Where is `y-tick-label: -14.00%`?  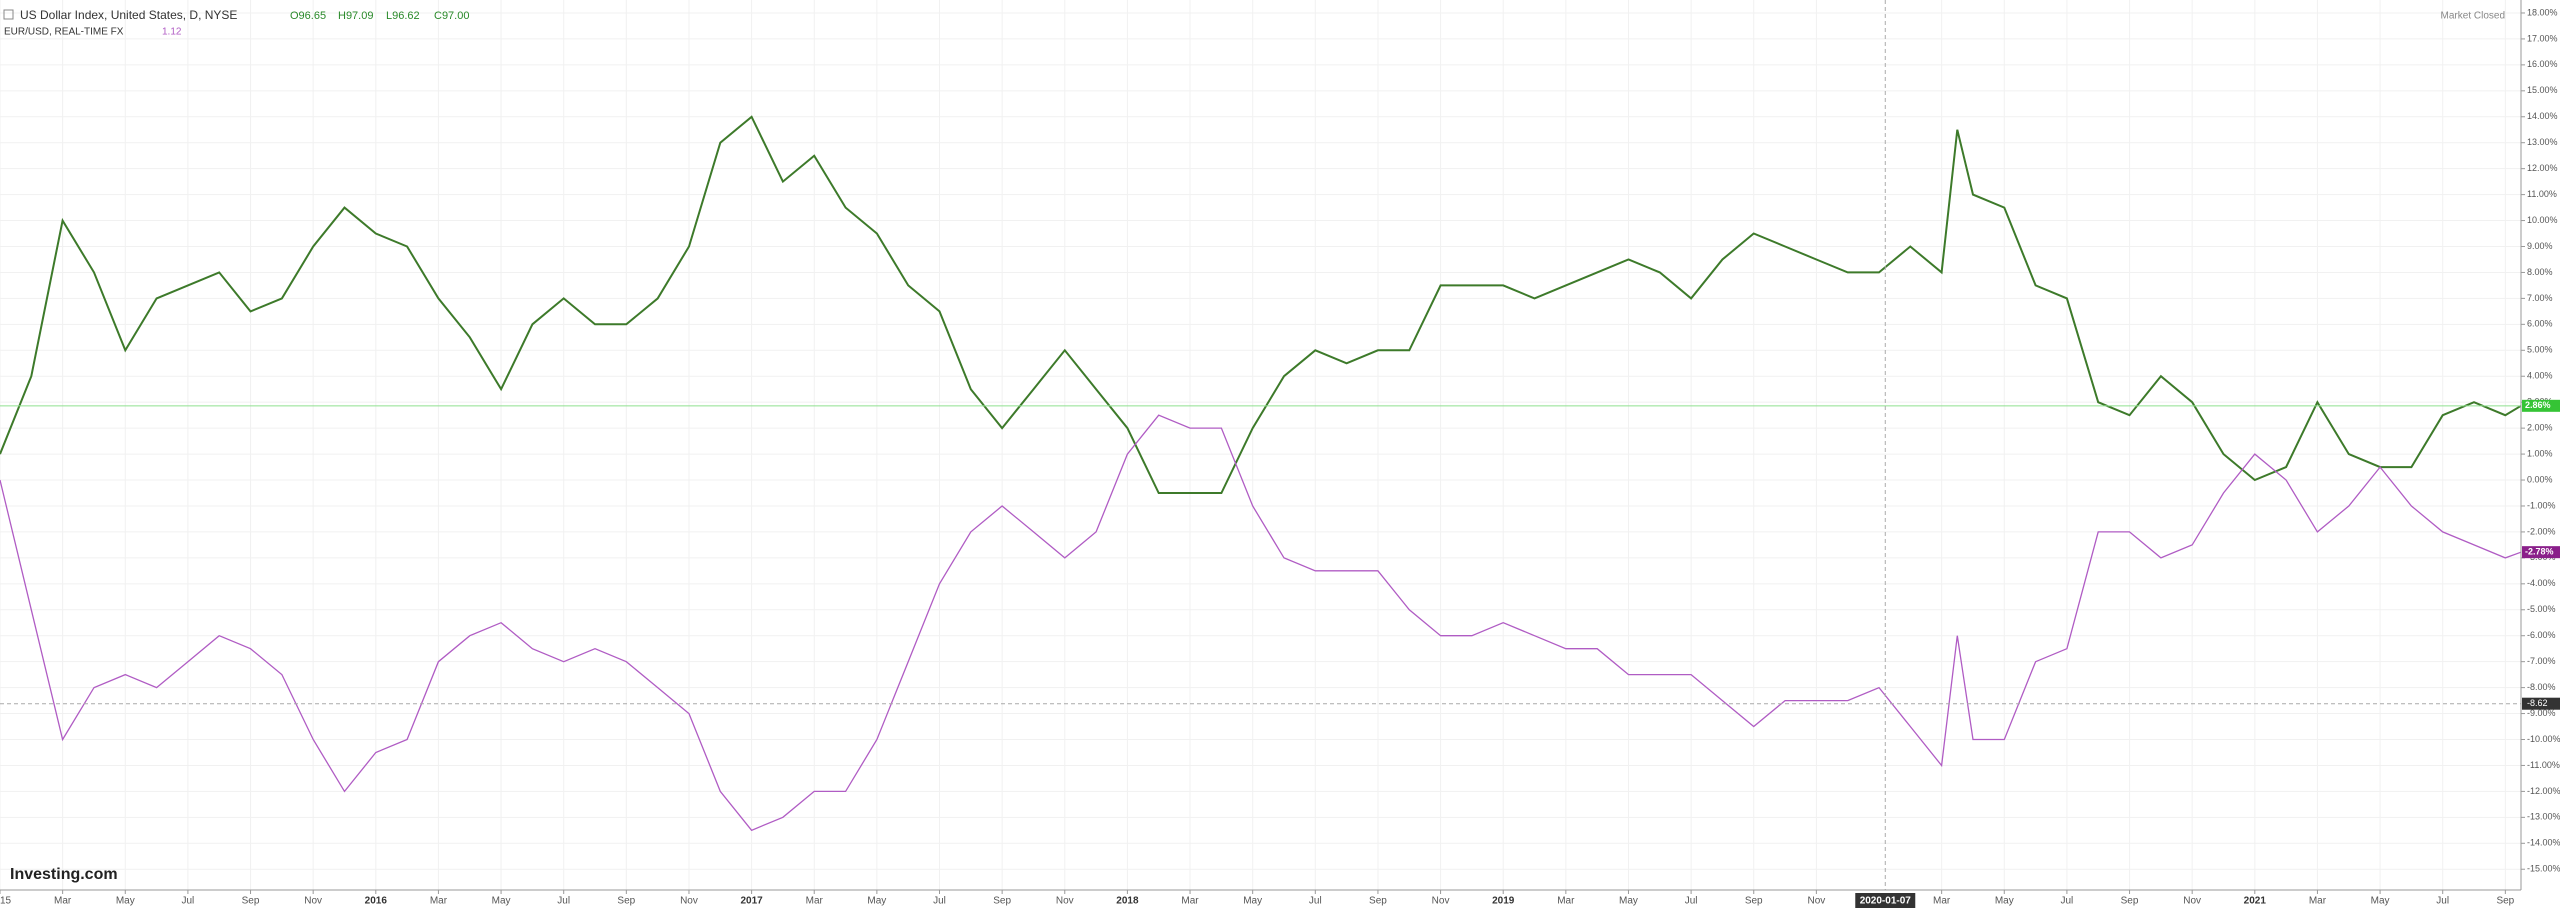 y-tick-label: -14.00% is located at coordinates (2543, 843).